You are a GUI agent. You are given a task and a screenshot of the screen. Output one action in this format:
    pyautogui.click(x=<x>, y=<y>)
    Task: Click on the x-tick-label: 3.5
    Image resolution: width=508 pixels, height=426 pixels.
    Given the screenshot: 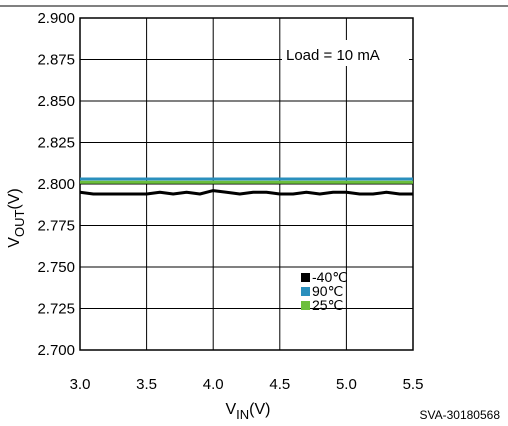 What is the action you would take?
    pyautogui.click(x=146, y=384)
    